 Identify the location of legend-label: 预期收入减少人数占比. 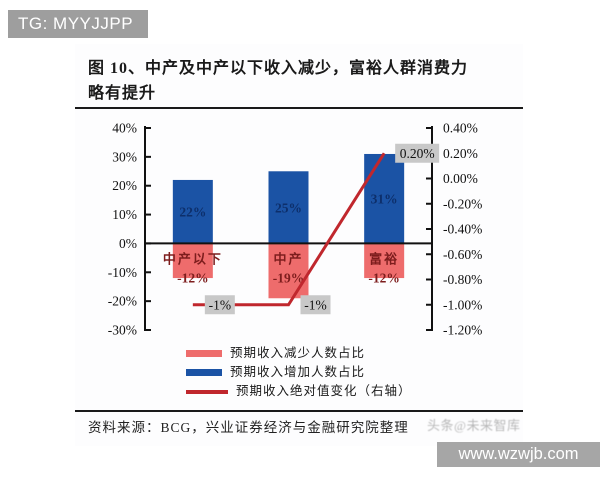
(298, 353).